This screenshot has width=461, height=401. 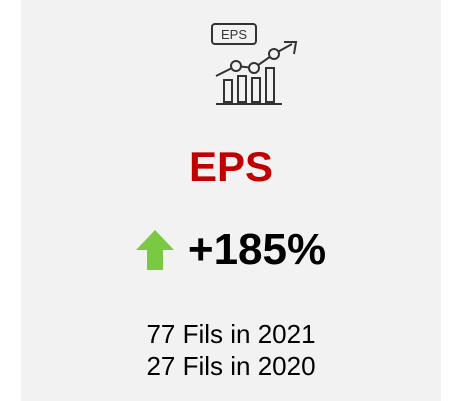 What do you see at coordinates (257, 249) in the screenshot?
I see `change: +185%` at bounding box center [257, 249].